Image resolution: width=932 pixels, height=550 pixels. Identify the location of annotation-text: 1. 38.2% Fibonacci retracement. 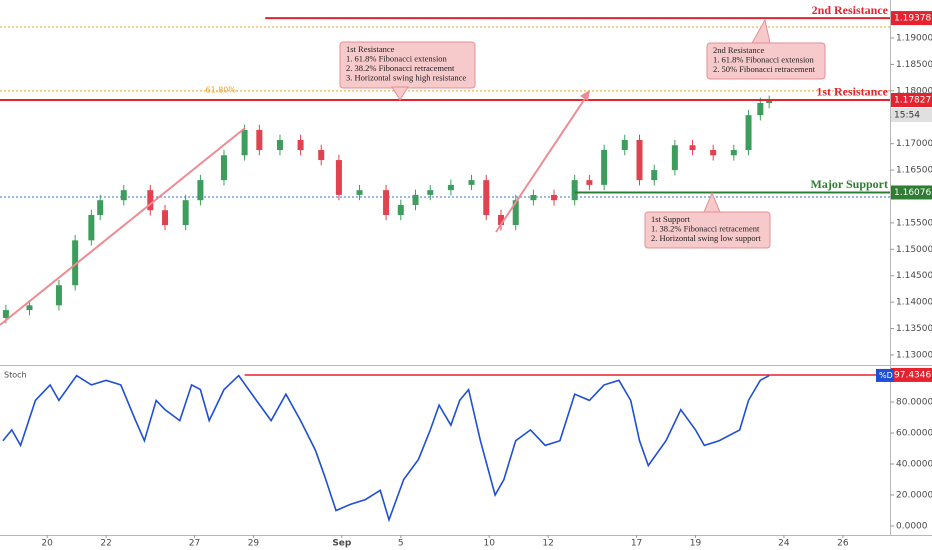
(705, 228).